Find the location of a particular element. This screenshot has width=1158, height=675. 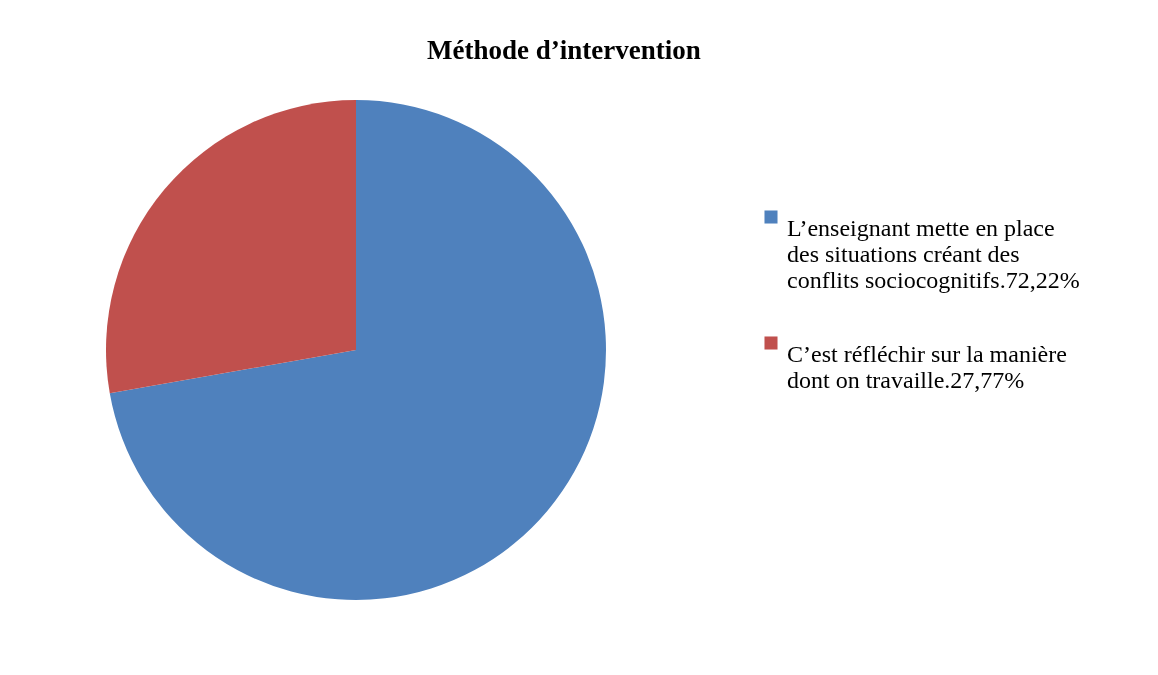

legend-label: L’enseignant mette en place des situations créant des conflits sociocognitifs.72,22% is located at coordinates (933, 254).